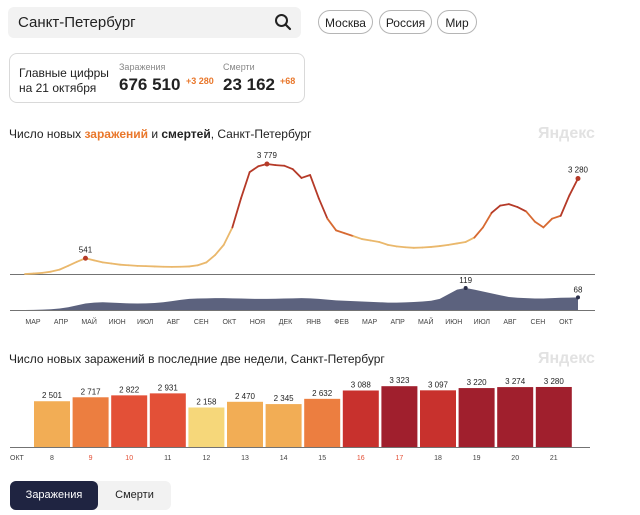 The width and height of the screenshot is (640, 515). Describe the element at coordinates (257, 322) in the screenshot. I see `month-tick-label: НОЯ` at that location.